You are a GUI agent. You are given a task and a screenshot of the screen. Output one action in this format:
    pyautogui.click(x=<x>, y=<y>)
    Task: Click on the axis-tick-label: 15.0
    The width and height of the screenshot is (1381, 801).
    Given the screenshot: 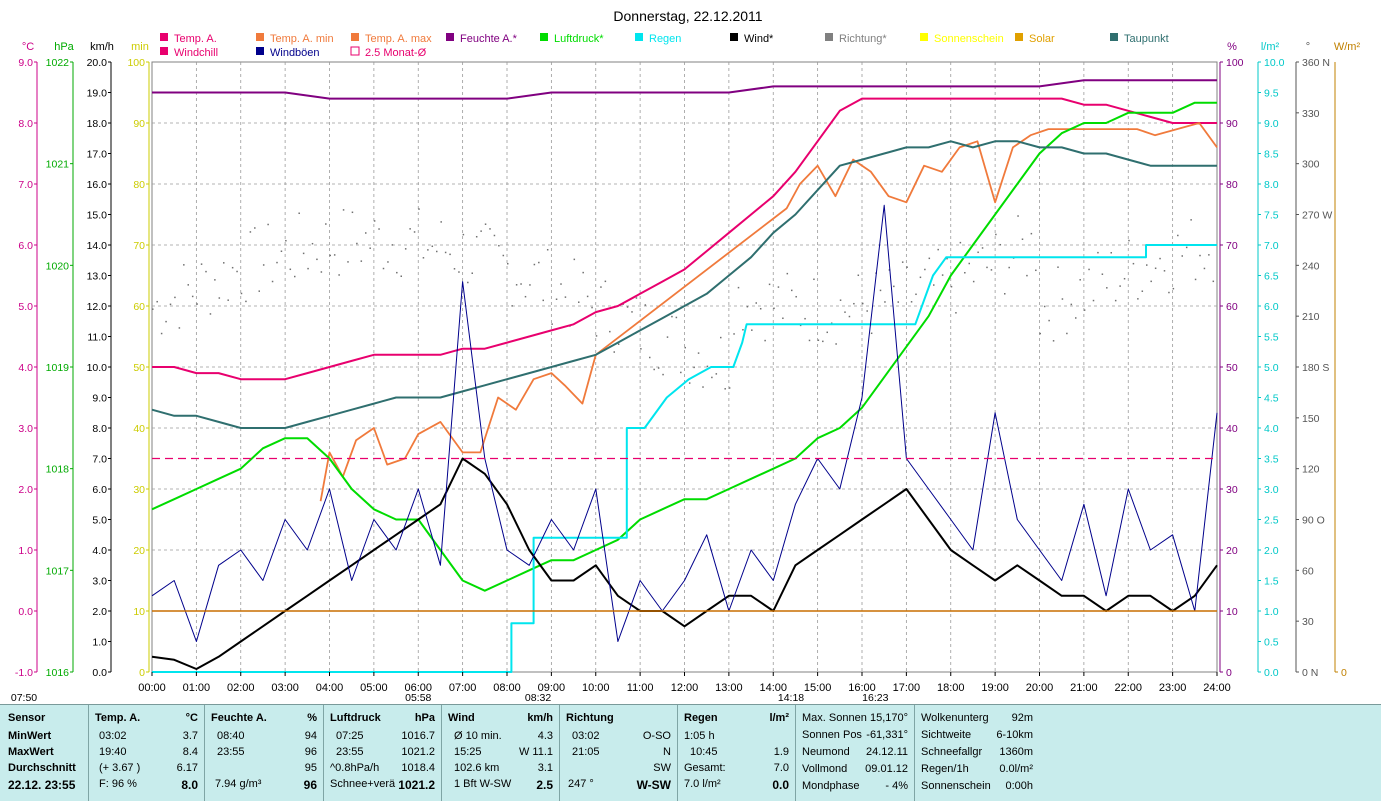 What is the action you would take?
    pyautogui.click(x=97, y=216)
    